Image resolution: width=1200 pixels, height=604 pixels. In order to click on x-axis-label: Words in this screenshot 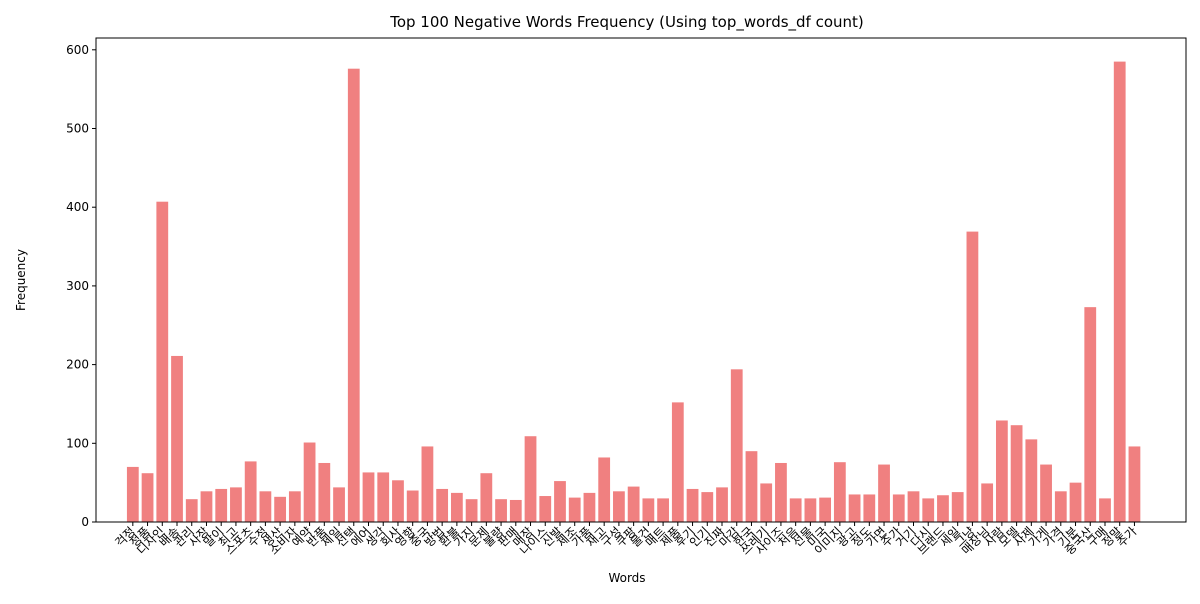, I will do `click(626, 578)`.